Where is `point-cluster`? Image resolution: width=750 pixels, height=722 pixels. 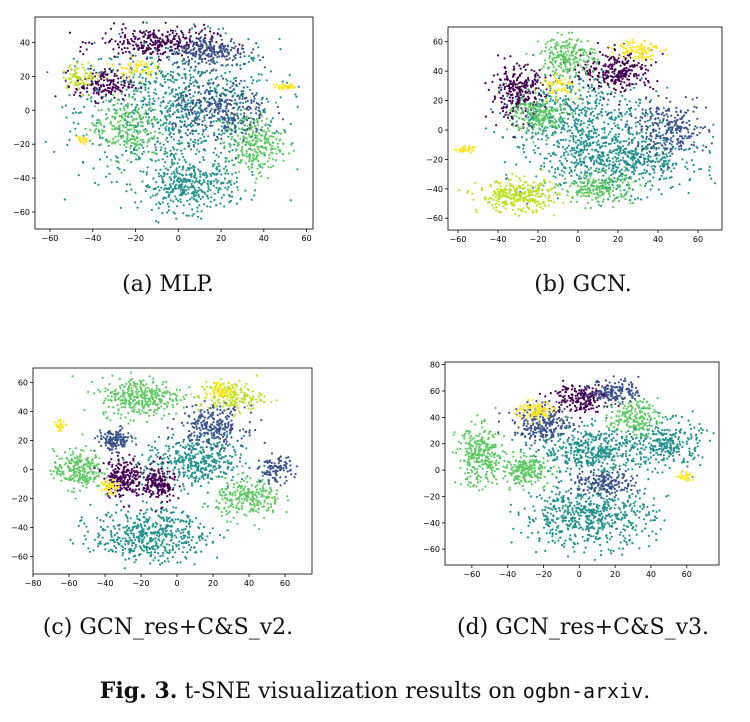 point-cluster is located at coordinates (218, 109).